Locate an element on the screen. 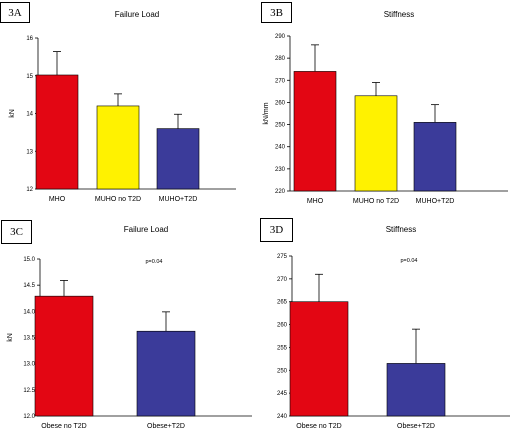 The height and width of the screenshot is (434, 520). y-tick-label-3c: 12.0 is located at coordinates (29, 417).